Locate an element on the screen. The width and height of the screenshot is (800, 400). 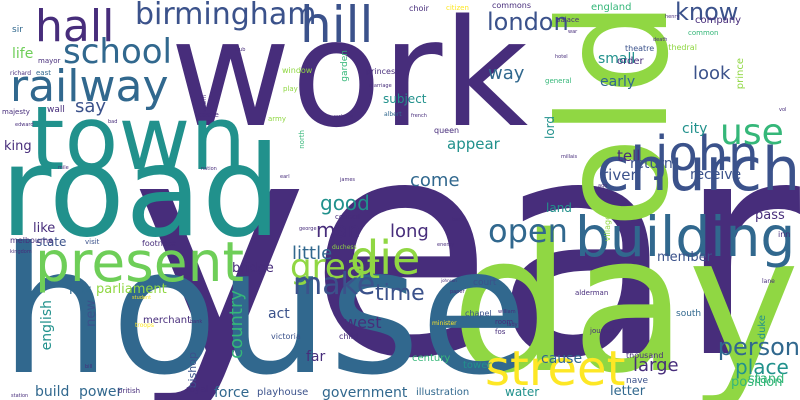
word-return: return is located at coordinates (651, 164).